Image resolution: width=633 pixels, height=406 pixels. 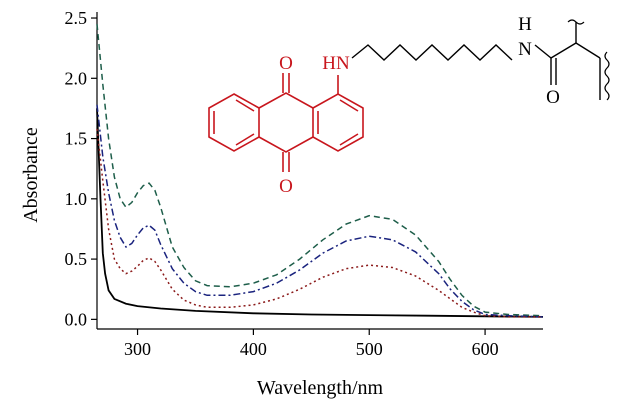 I want to click on amide-n-label: N, so click(x=525, y=49).